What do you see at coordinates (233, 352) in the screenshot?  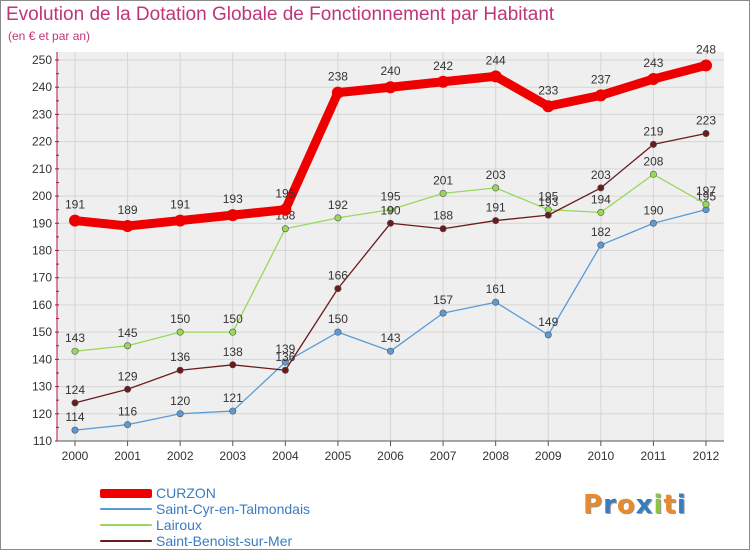 I see `data-label: 138` at bounding box center [233, 352].